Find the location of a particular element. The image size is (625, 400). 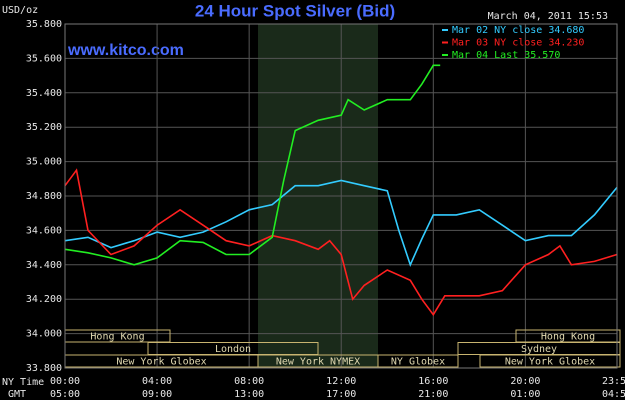

x2-tick-label: 21:00 is located at coordinates (433, 394).